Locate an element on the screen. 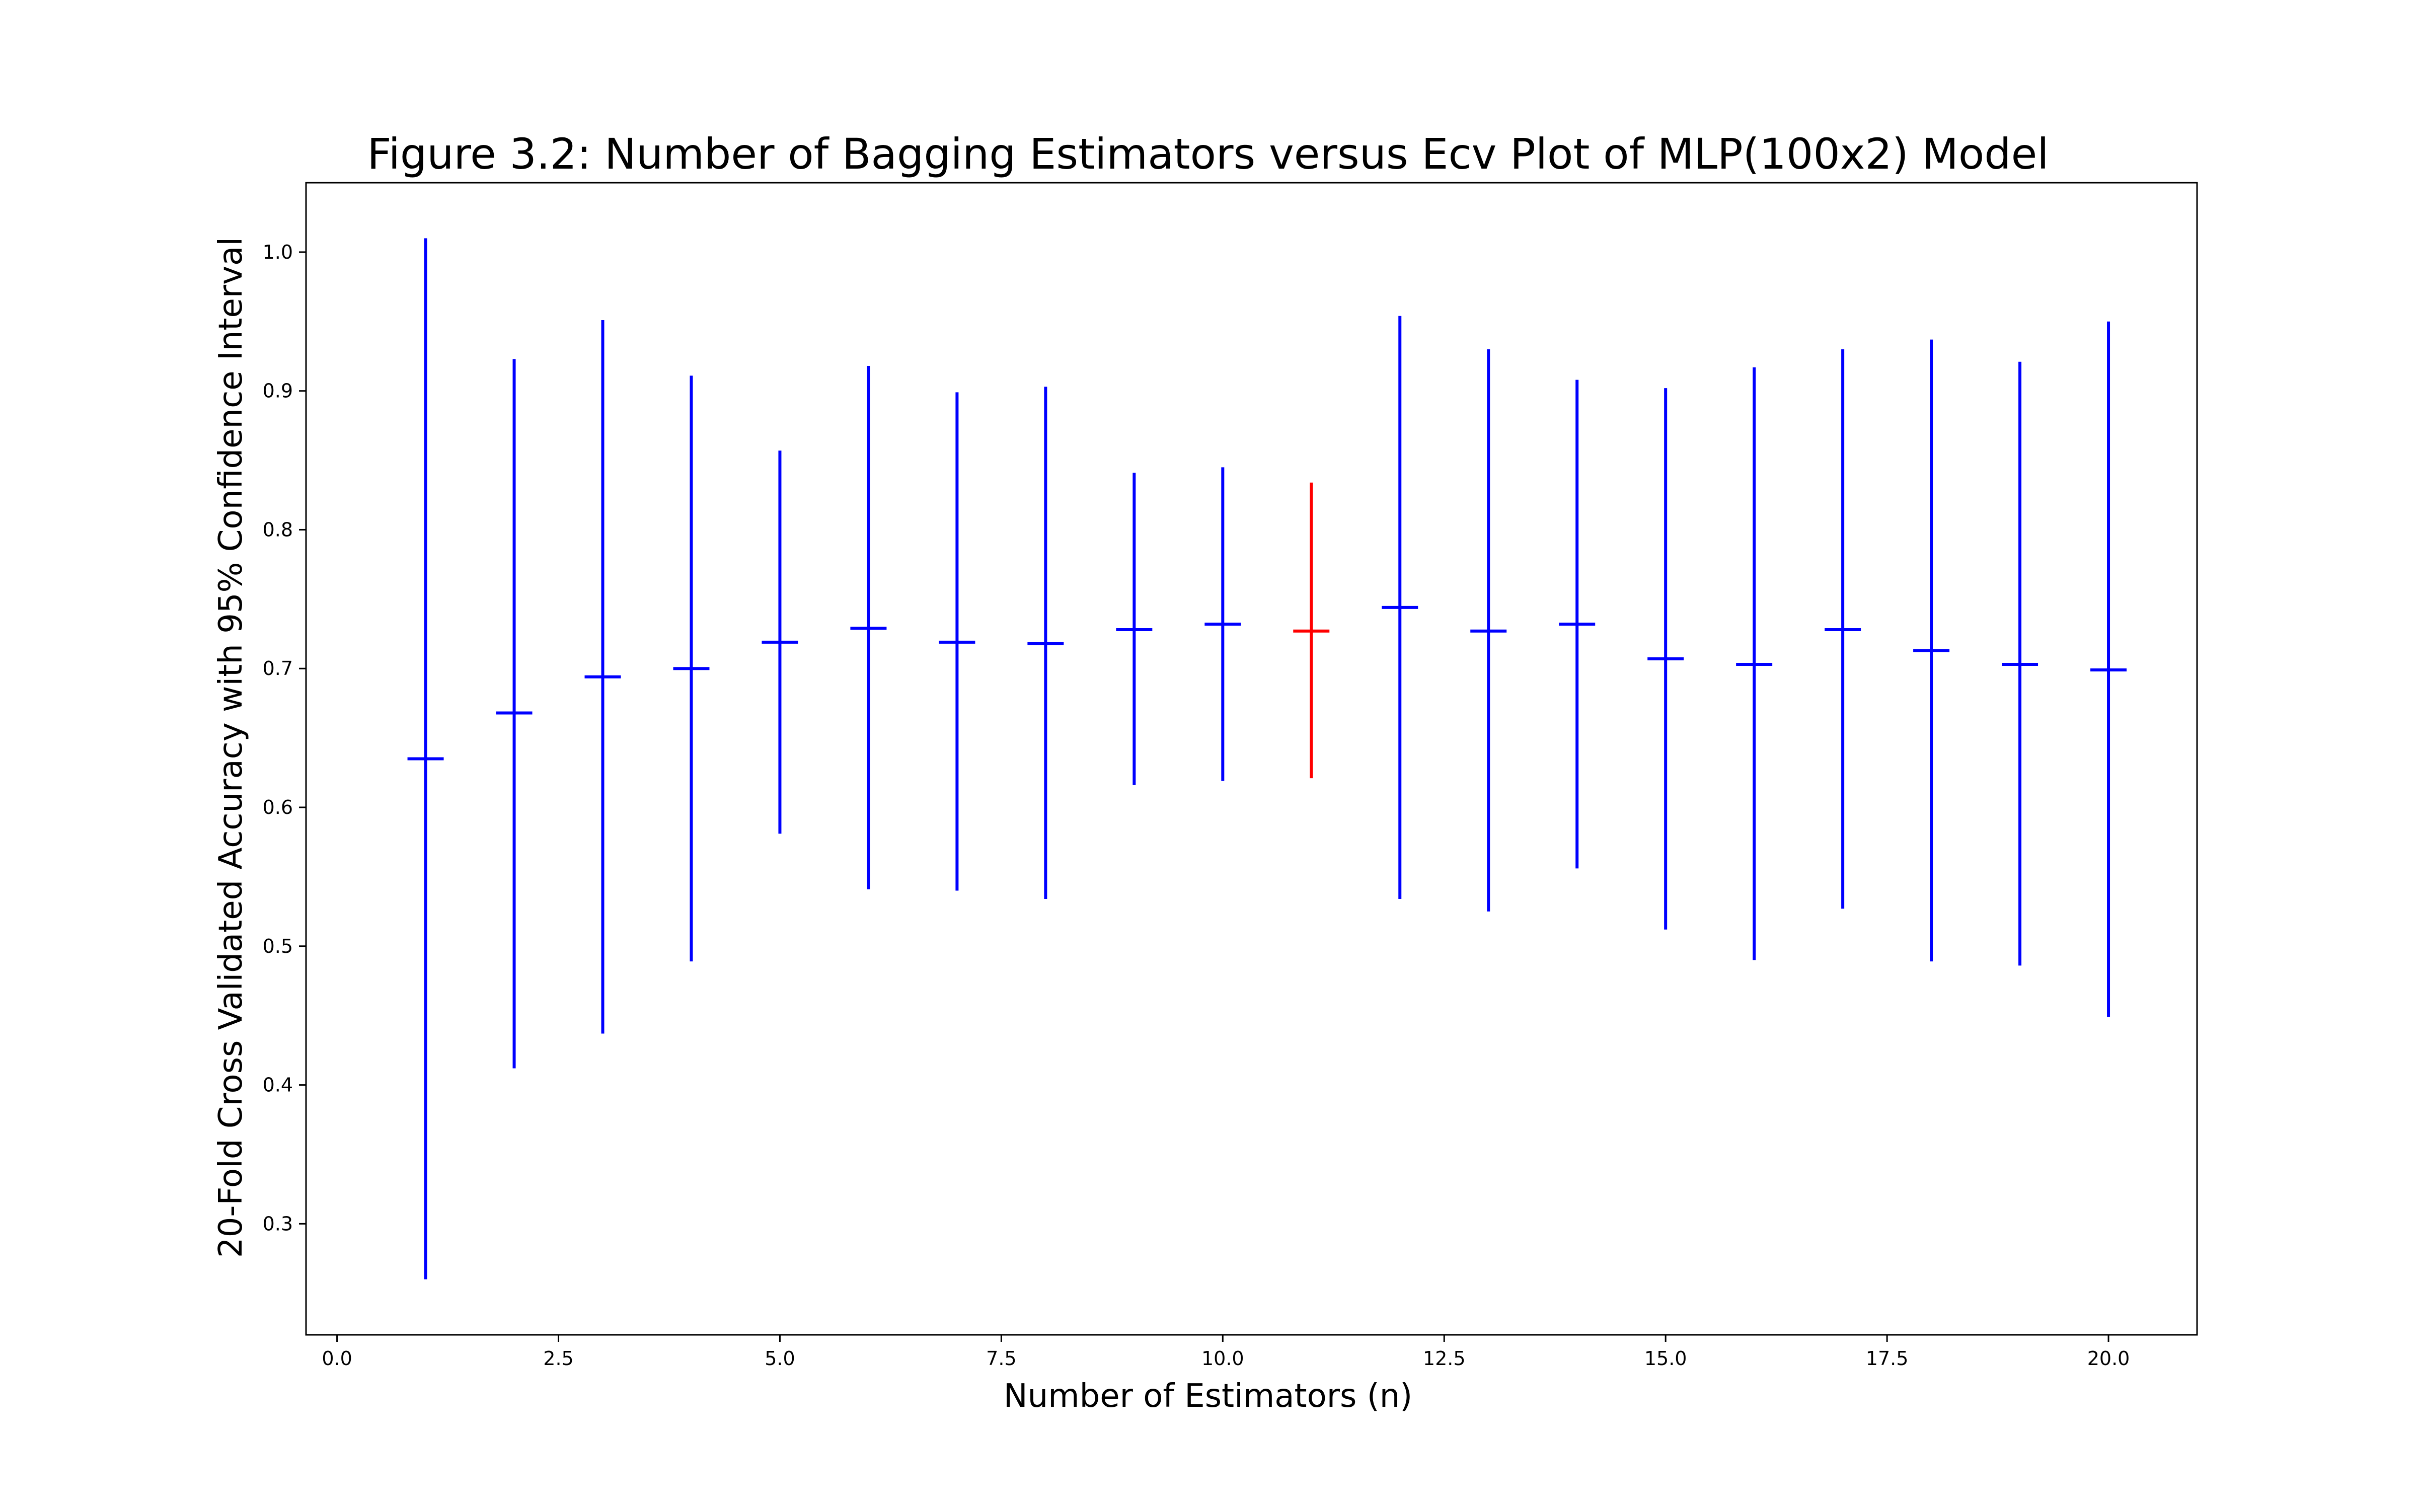  y-tick-label: 0.4 is located at coordinates (278, 1085).